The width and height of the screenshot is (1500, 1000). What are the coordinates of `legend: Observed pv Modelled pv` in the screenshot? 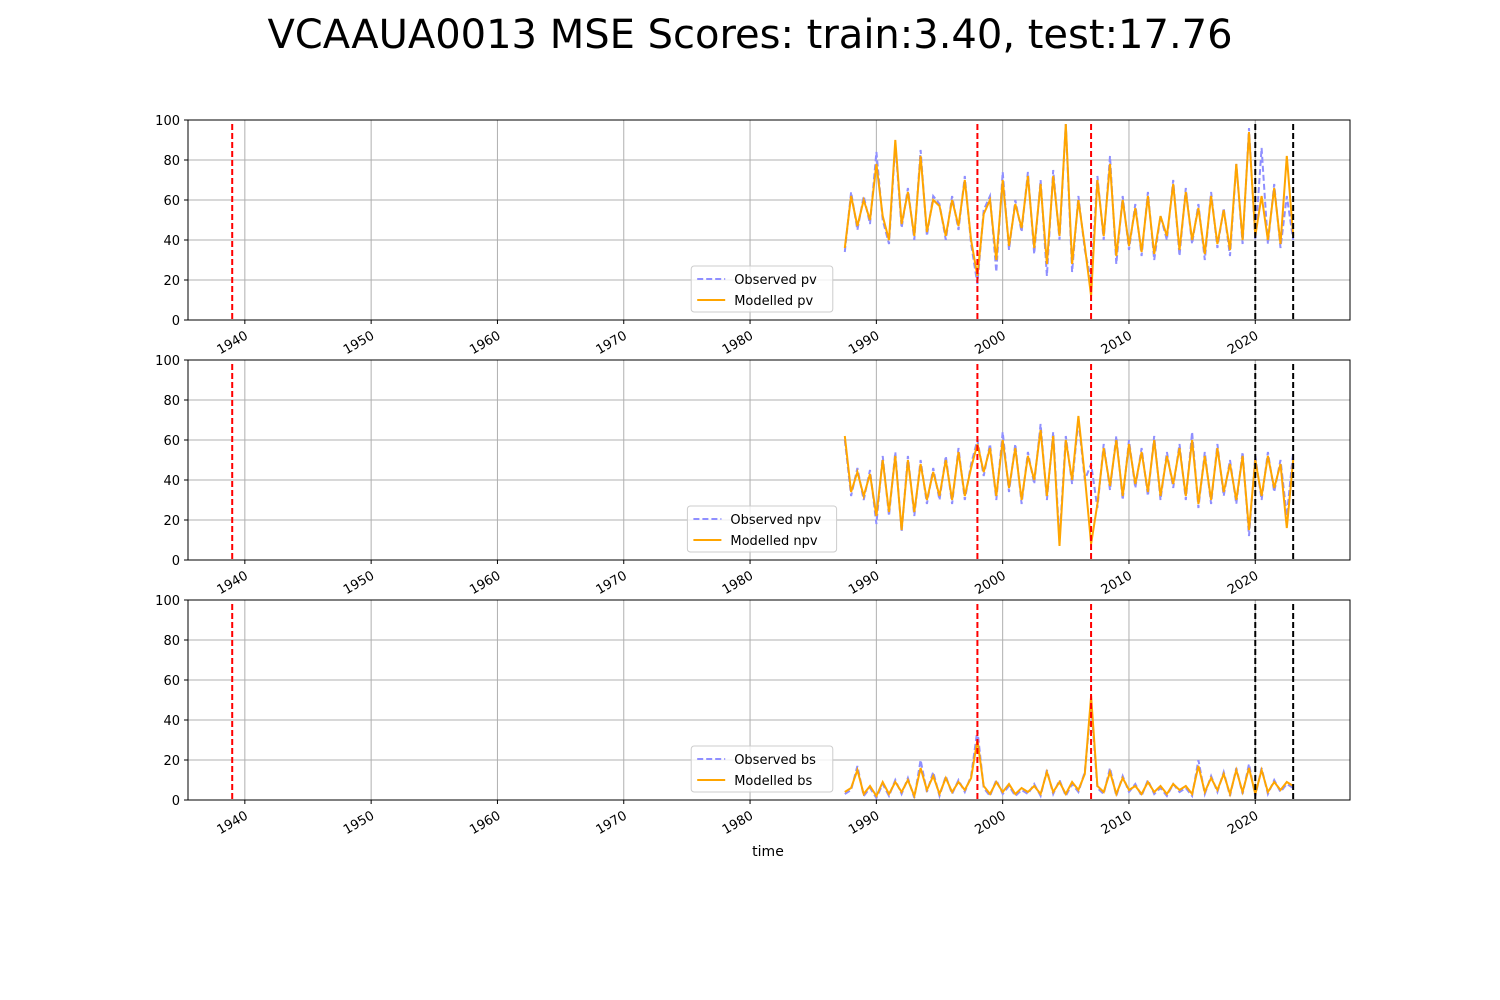 It's located at (762, 289).